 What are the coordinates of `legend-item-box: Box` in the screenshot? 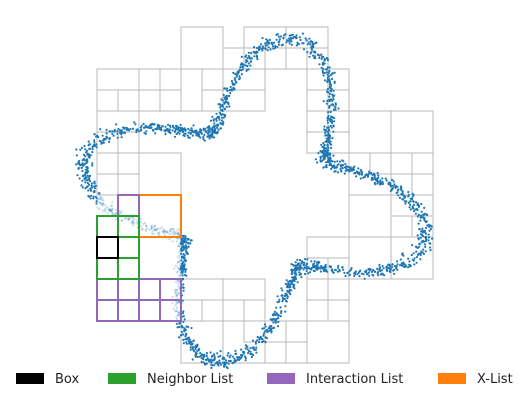 It's located at (47, 379).